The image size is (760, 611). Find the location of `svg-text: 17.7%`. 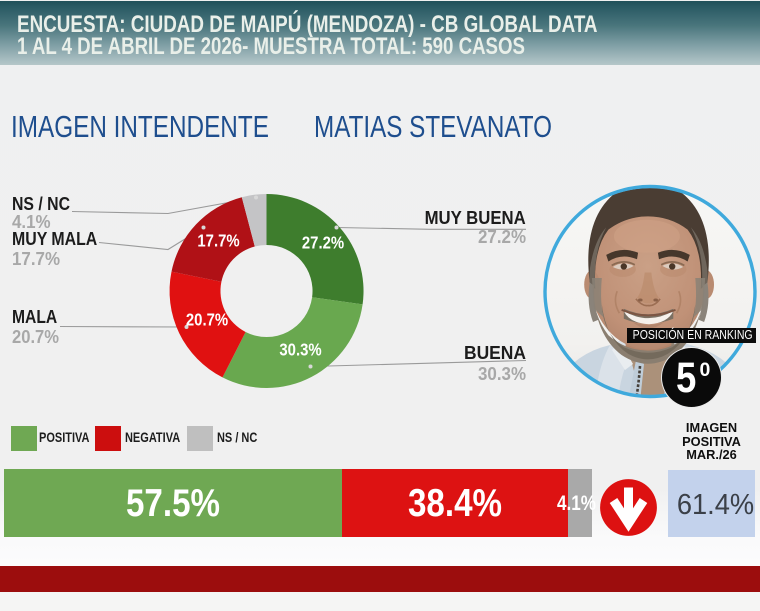

svg-text: 17.7% is located at coordinates (218, 240).